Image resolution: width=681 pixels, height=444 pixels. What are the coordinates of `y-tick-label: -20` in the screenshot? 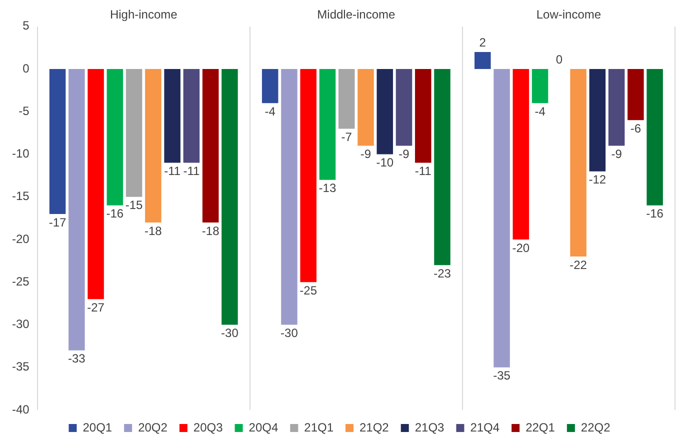 It's located at (21, 239).